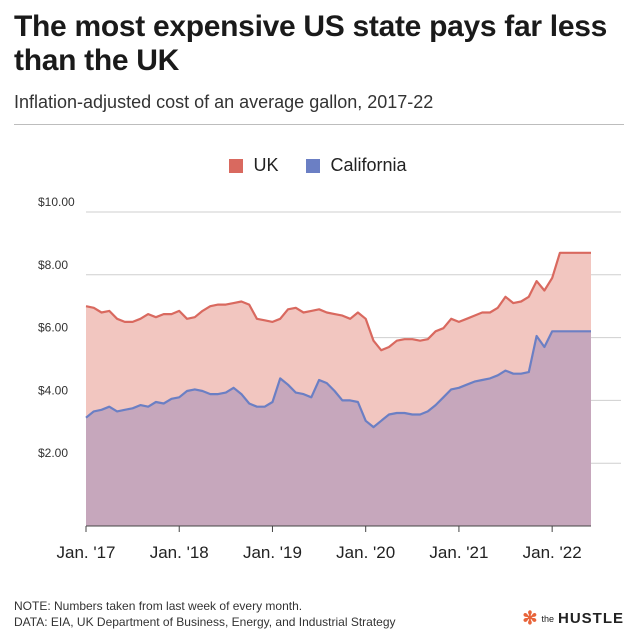 This screenshot has height=636, width=636. Describe the element at coordinates (552, 552) in the screenshot. I see `x-tick-label: Jan. '22` at that location.